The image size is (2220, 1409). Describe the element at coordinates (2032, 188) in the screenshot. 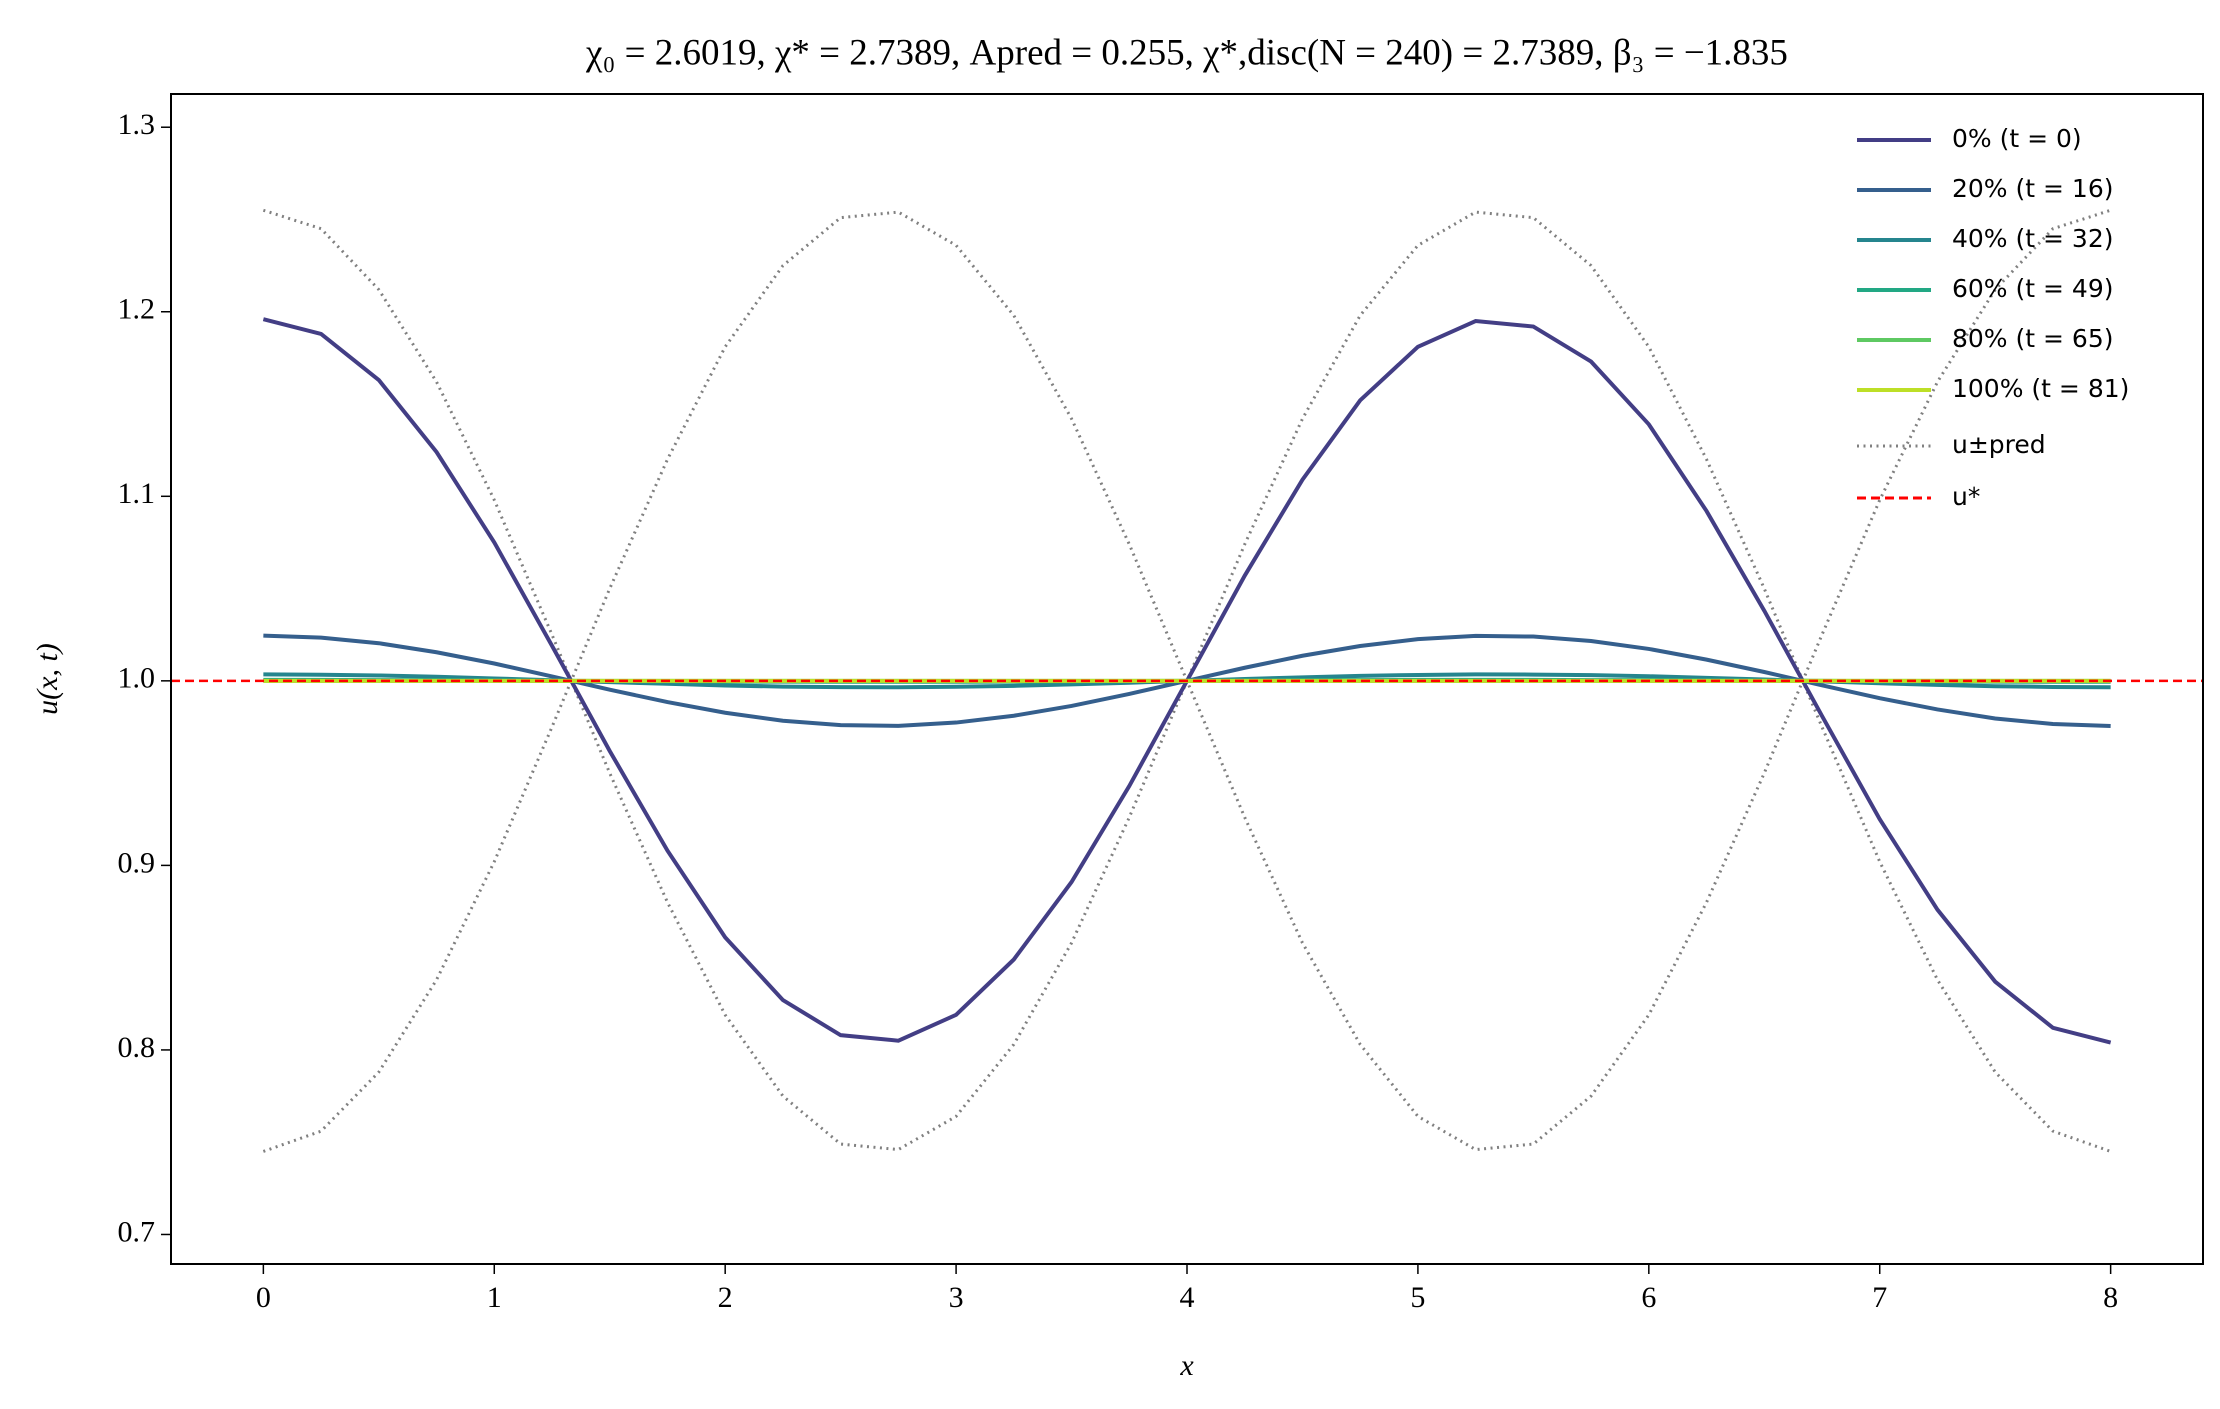

I see `legend-label: 20% (t = 16)` at that location.